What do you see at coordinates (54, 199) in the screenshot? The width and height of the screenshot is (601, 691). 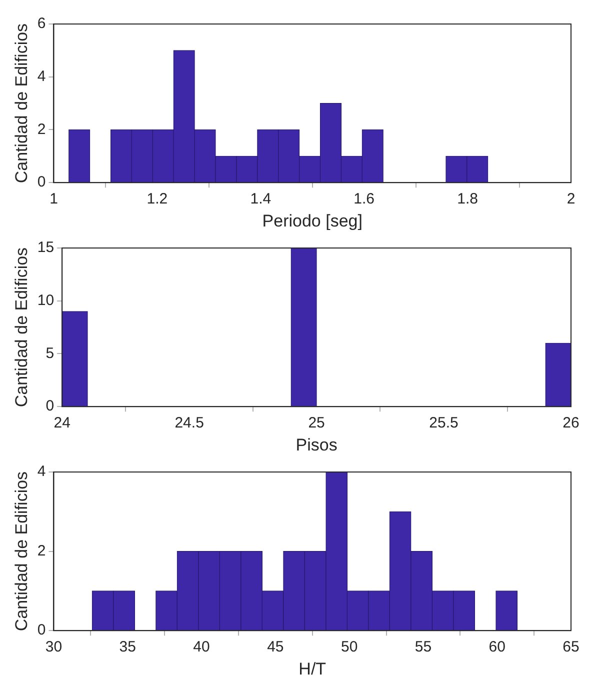 I see `x-tick-label: 1` at bounding box center [54, 199].